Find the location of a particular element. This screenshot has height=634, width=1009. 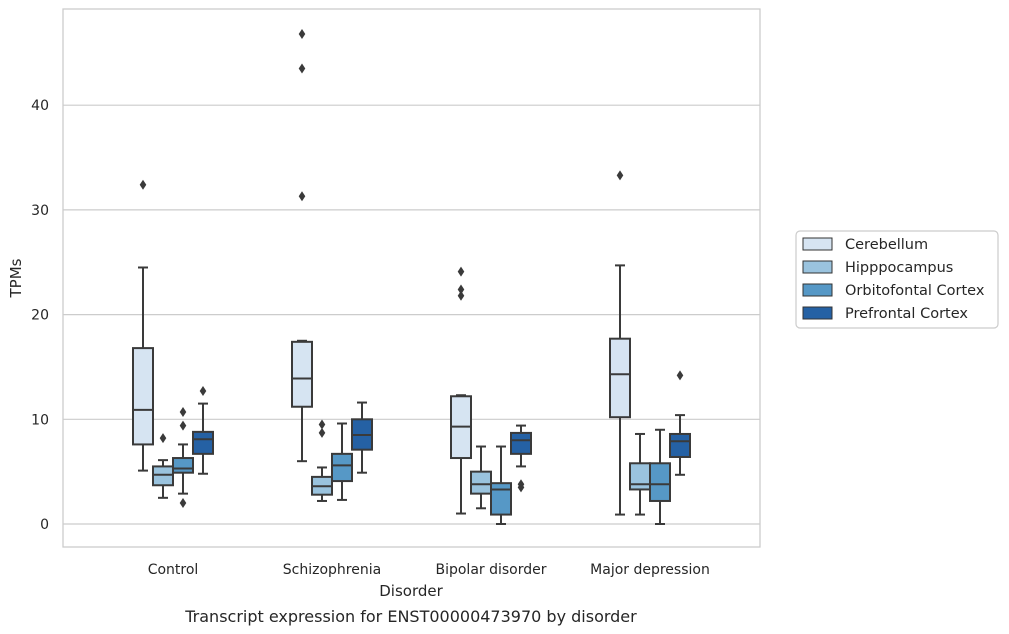

x-axis-label: Disorder is located at coordinates (411, 591).